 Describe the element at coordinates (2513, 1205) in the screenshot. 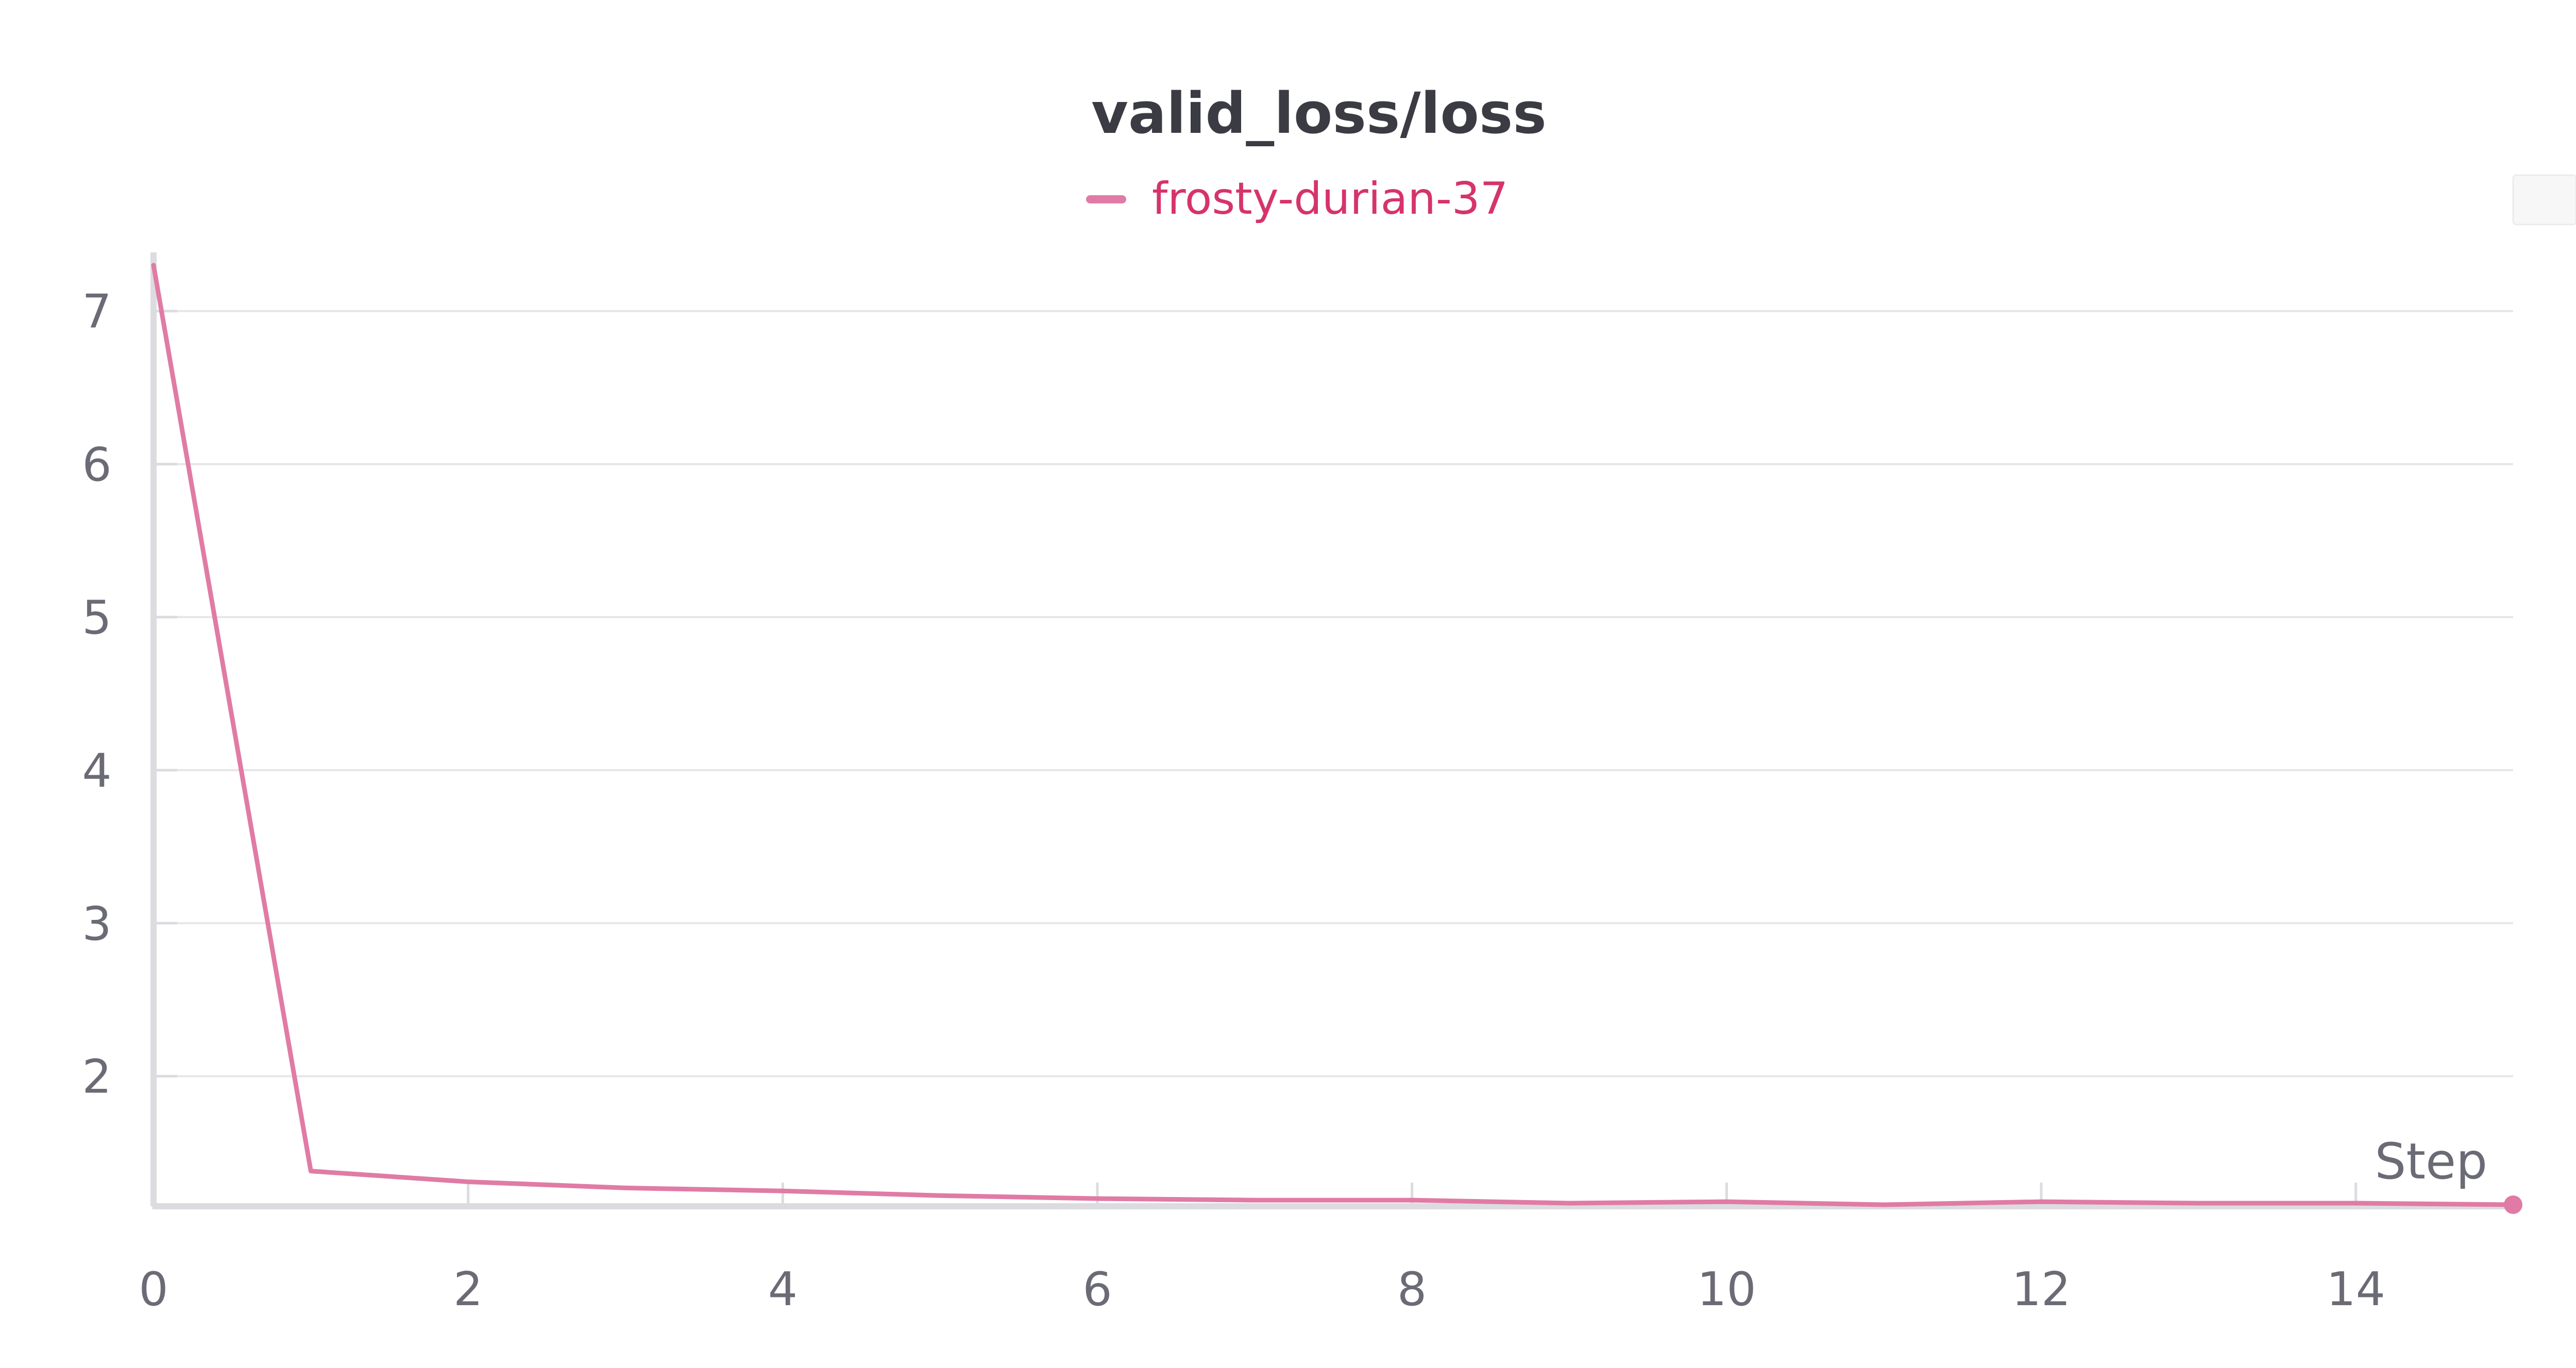

I see `series-end-marker` at that location.